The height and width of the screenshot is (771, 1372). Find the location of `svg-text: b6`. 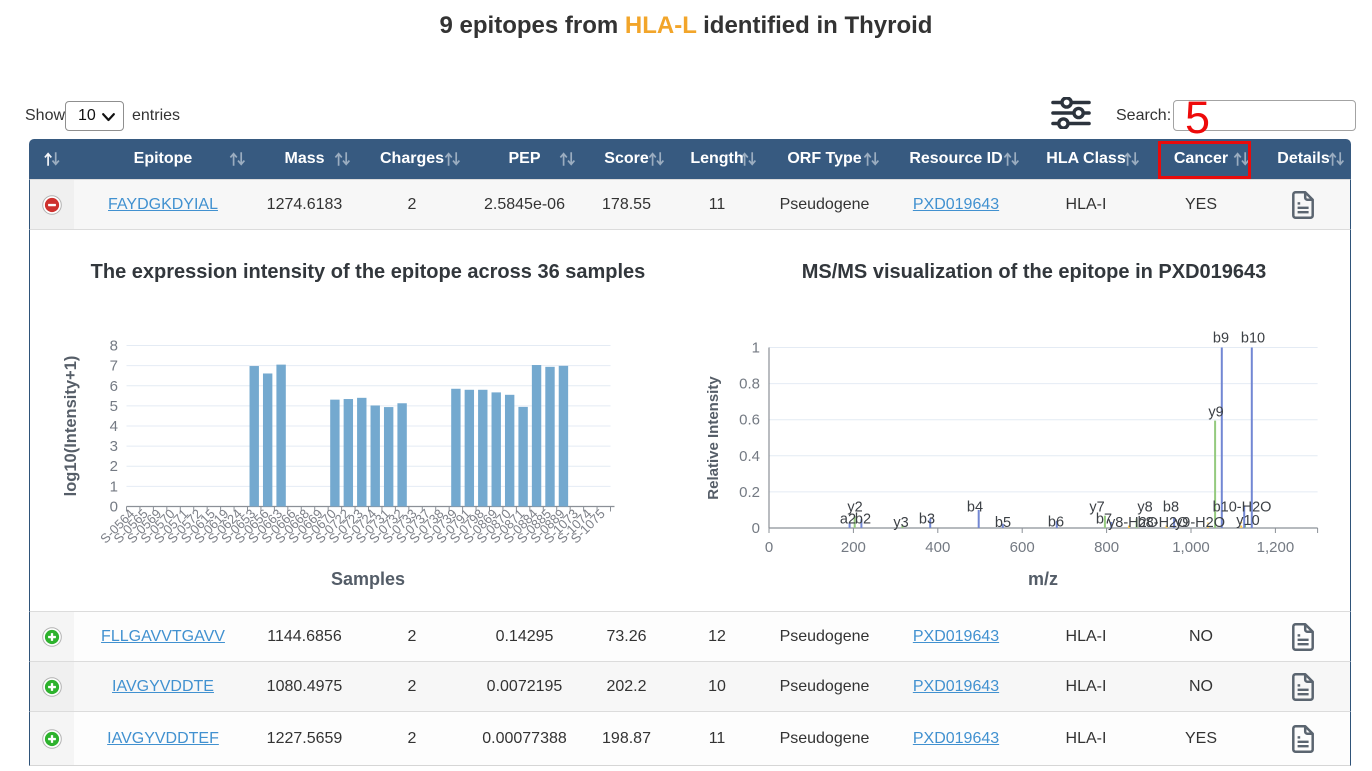

svg-text: b6 is located at coordinates (1056, 523).